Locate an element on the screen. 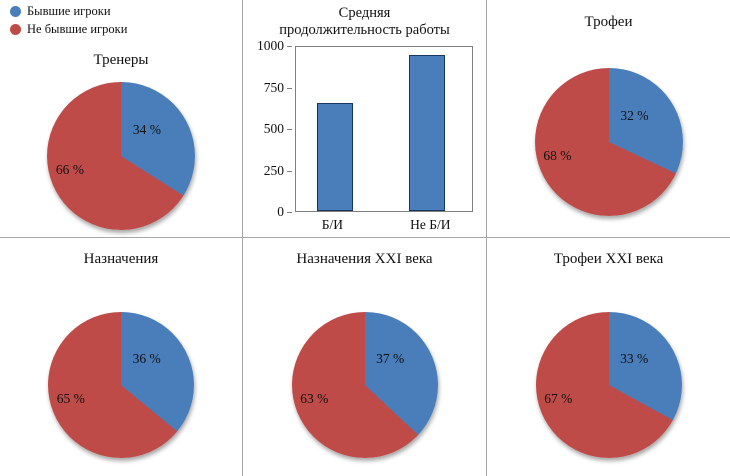 This screenshot has width=730, height=476. legend-swatch-red is located at coordinates (15, 29).